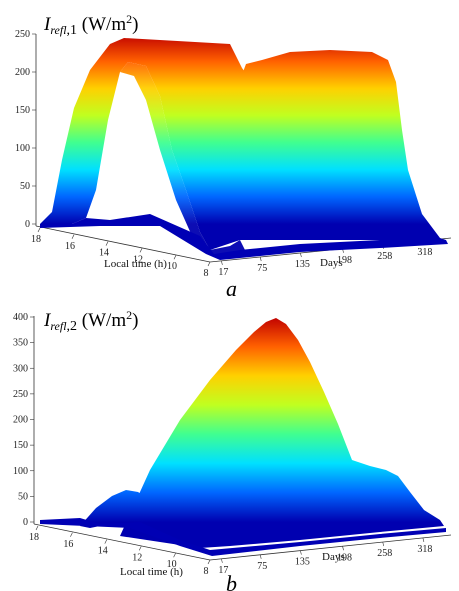 Image resolution: width=459 pixels, height=591 pixels. Describe the element at coordinates (27, 224) in the screenshot. I see `a-z-tick-label: 0` at that location.